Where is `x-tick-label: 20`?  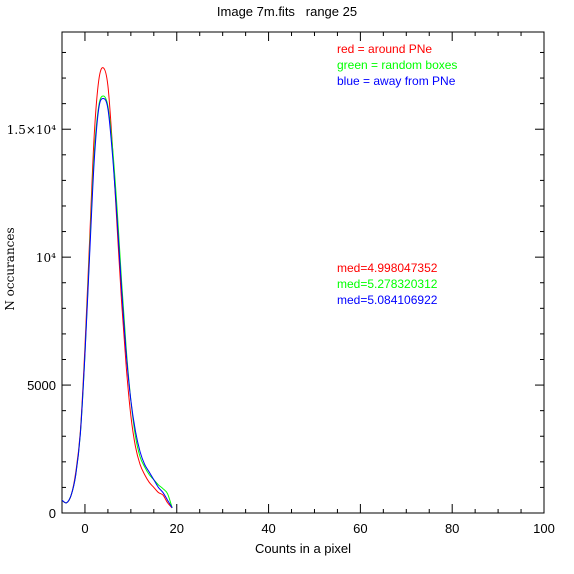
x-tick-label: 20 is located at coordinates (177, 528).